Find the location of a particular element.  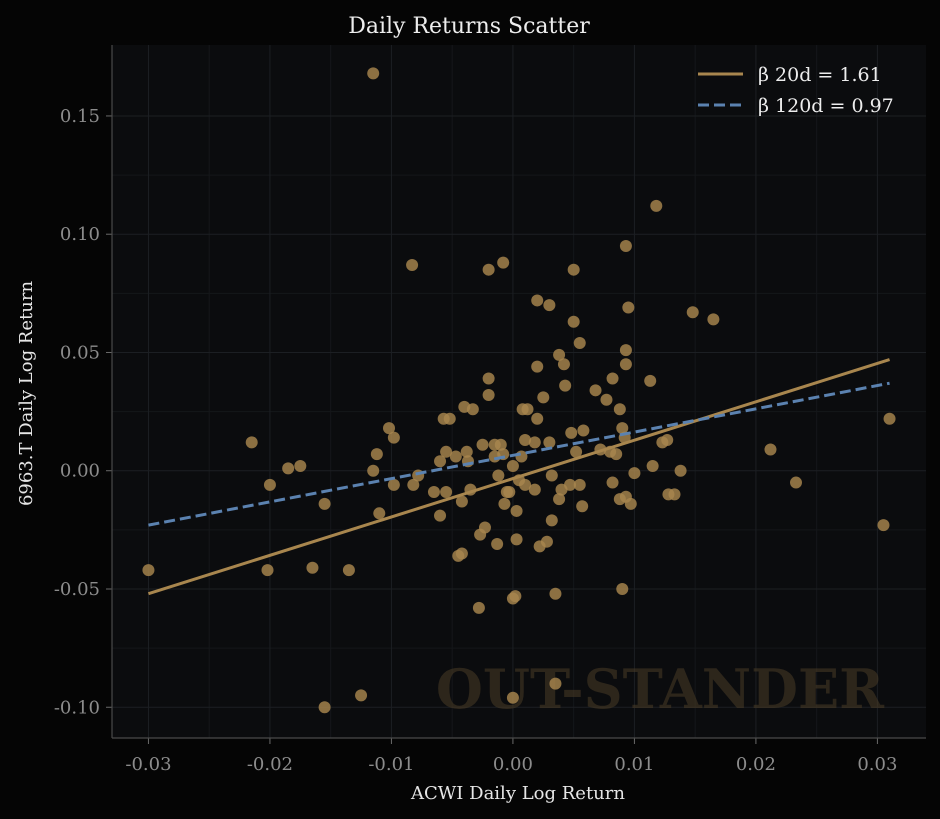

y-tick-label: -0.05 is located at coordinates (77, 589).